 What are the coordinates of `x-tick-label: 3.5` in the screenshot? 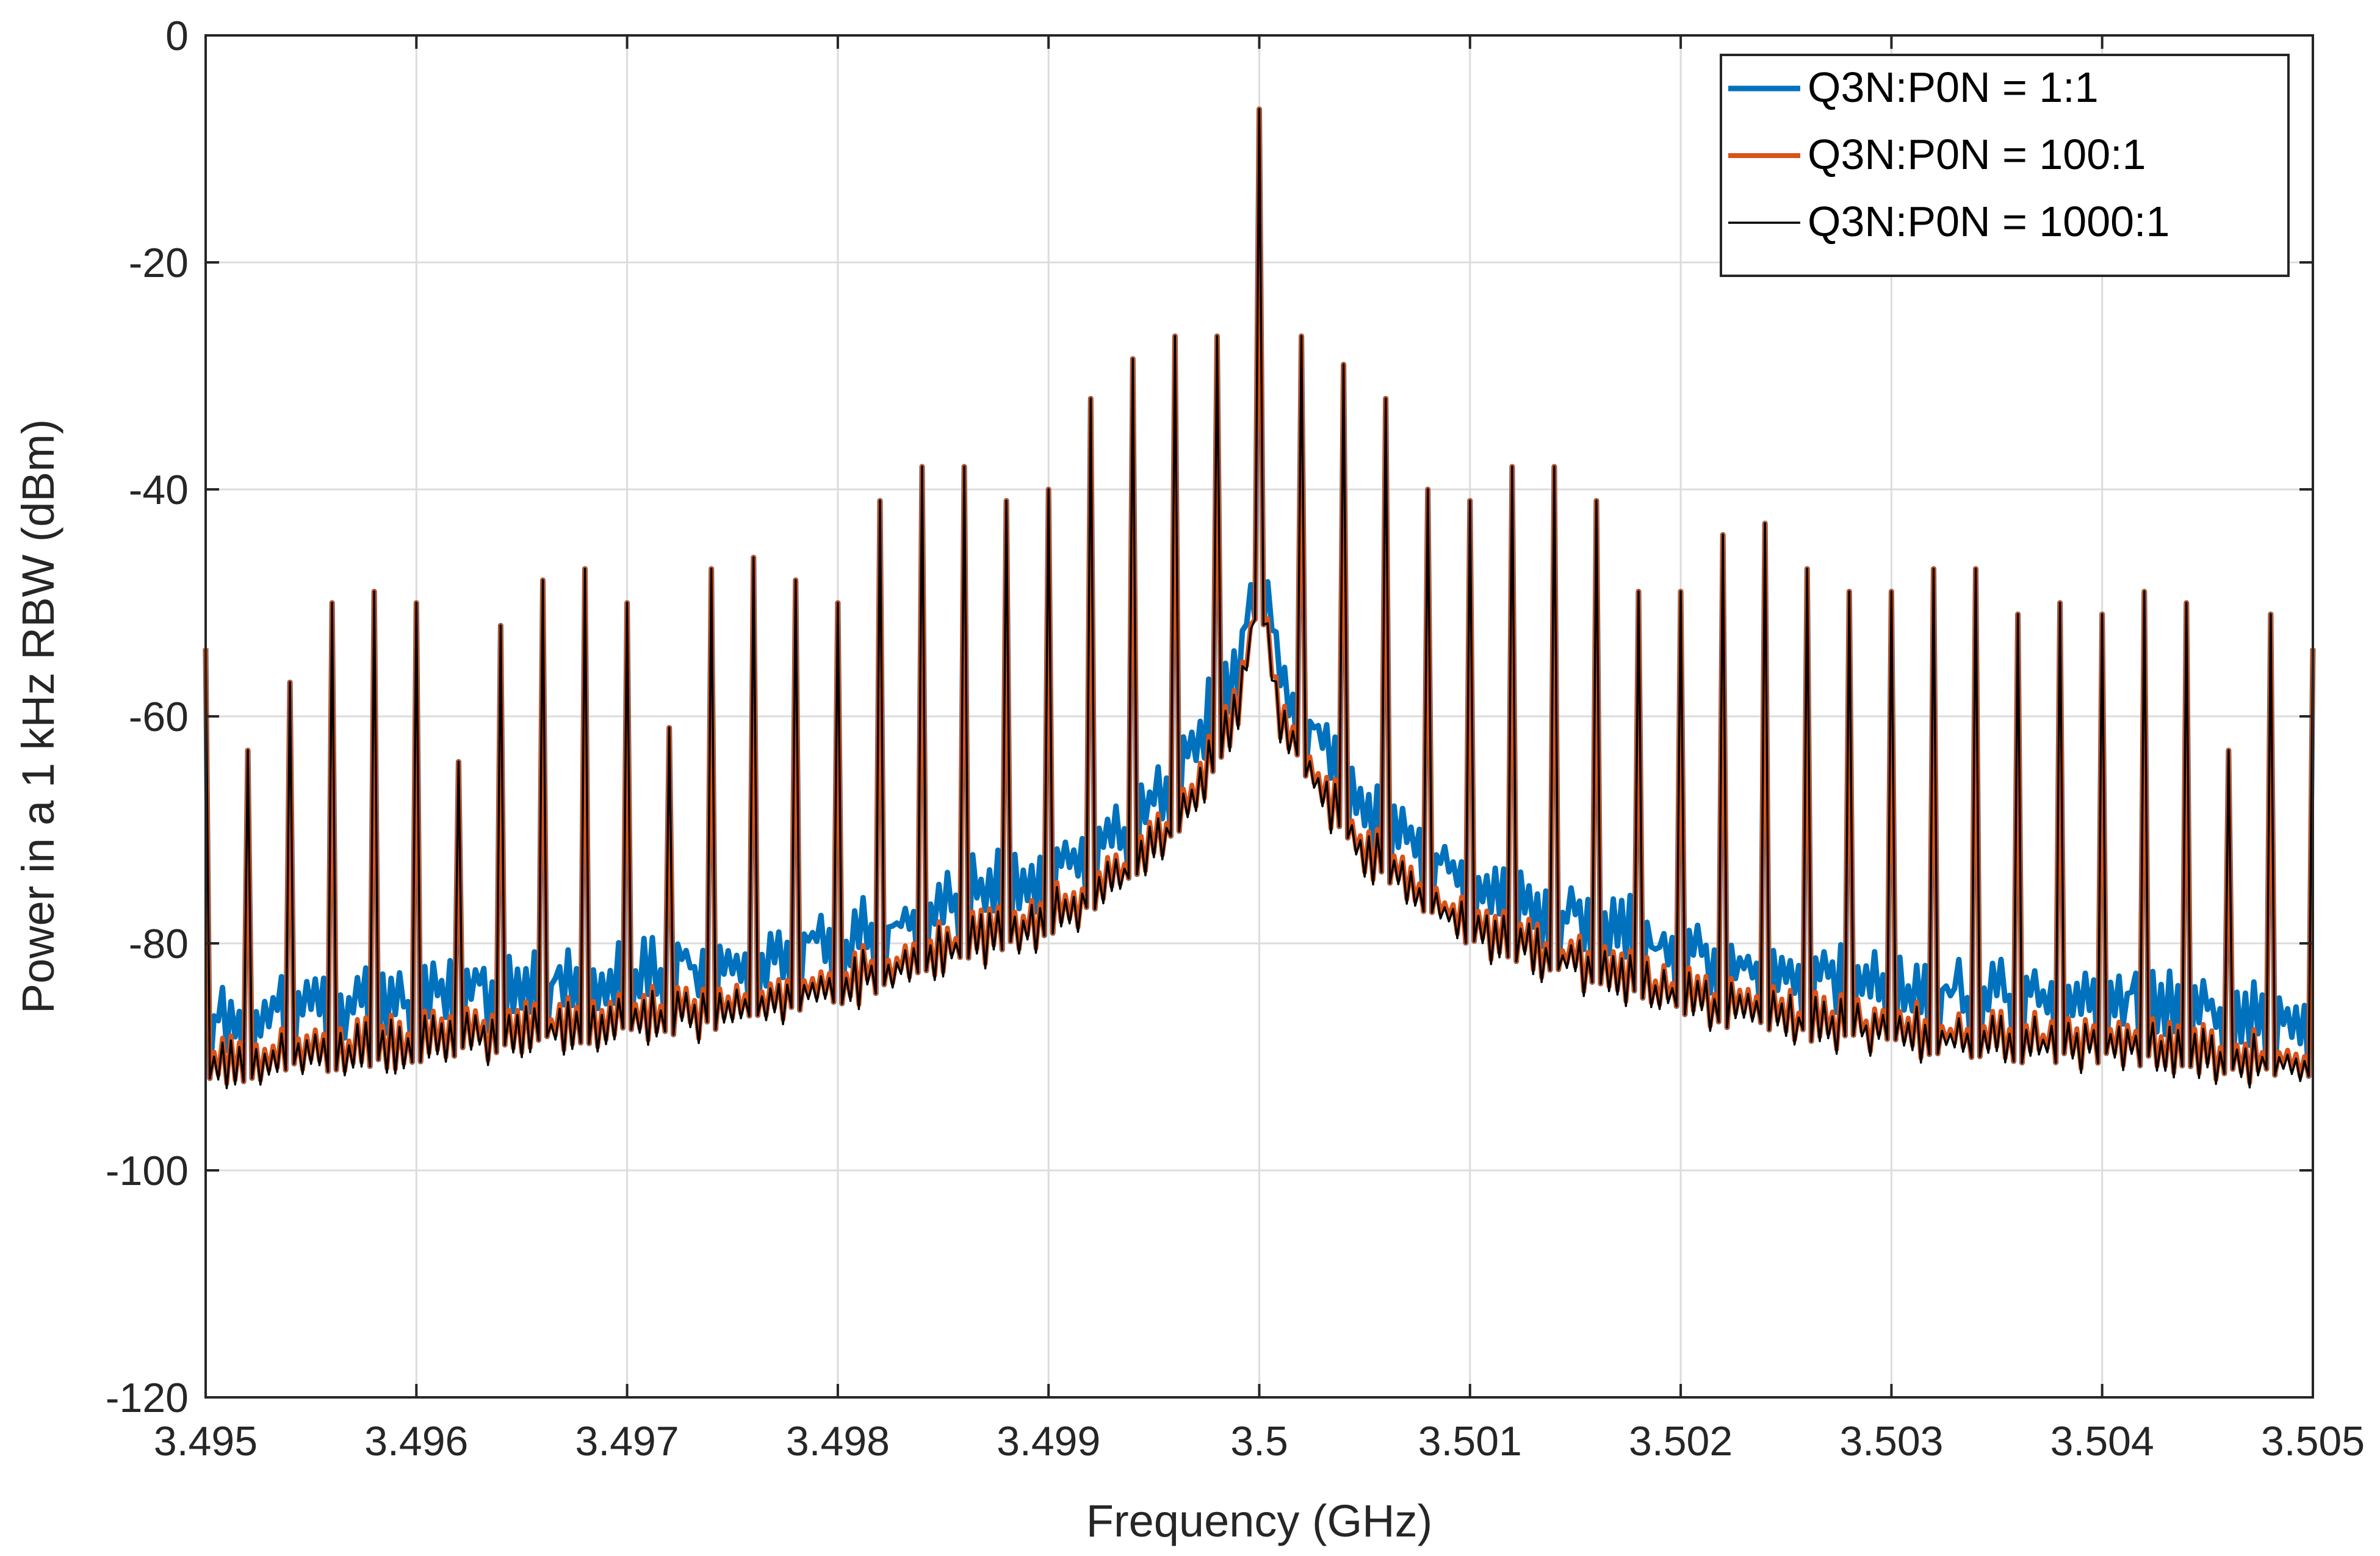 It's located at (1259, 1441).